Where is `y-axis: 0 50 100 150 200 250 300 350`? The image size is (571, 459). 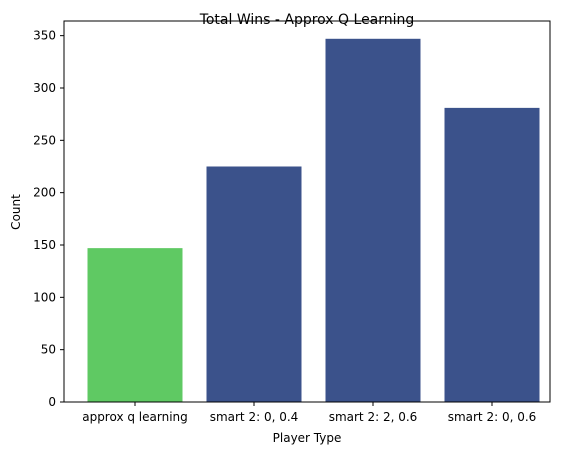 y-axis: 0 50 100 150 200 250 300 350 is located at coordinates (48, 219).